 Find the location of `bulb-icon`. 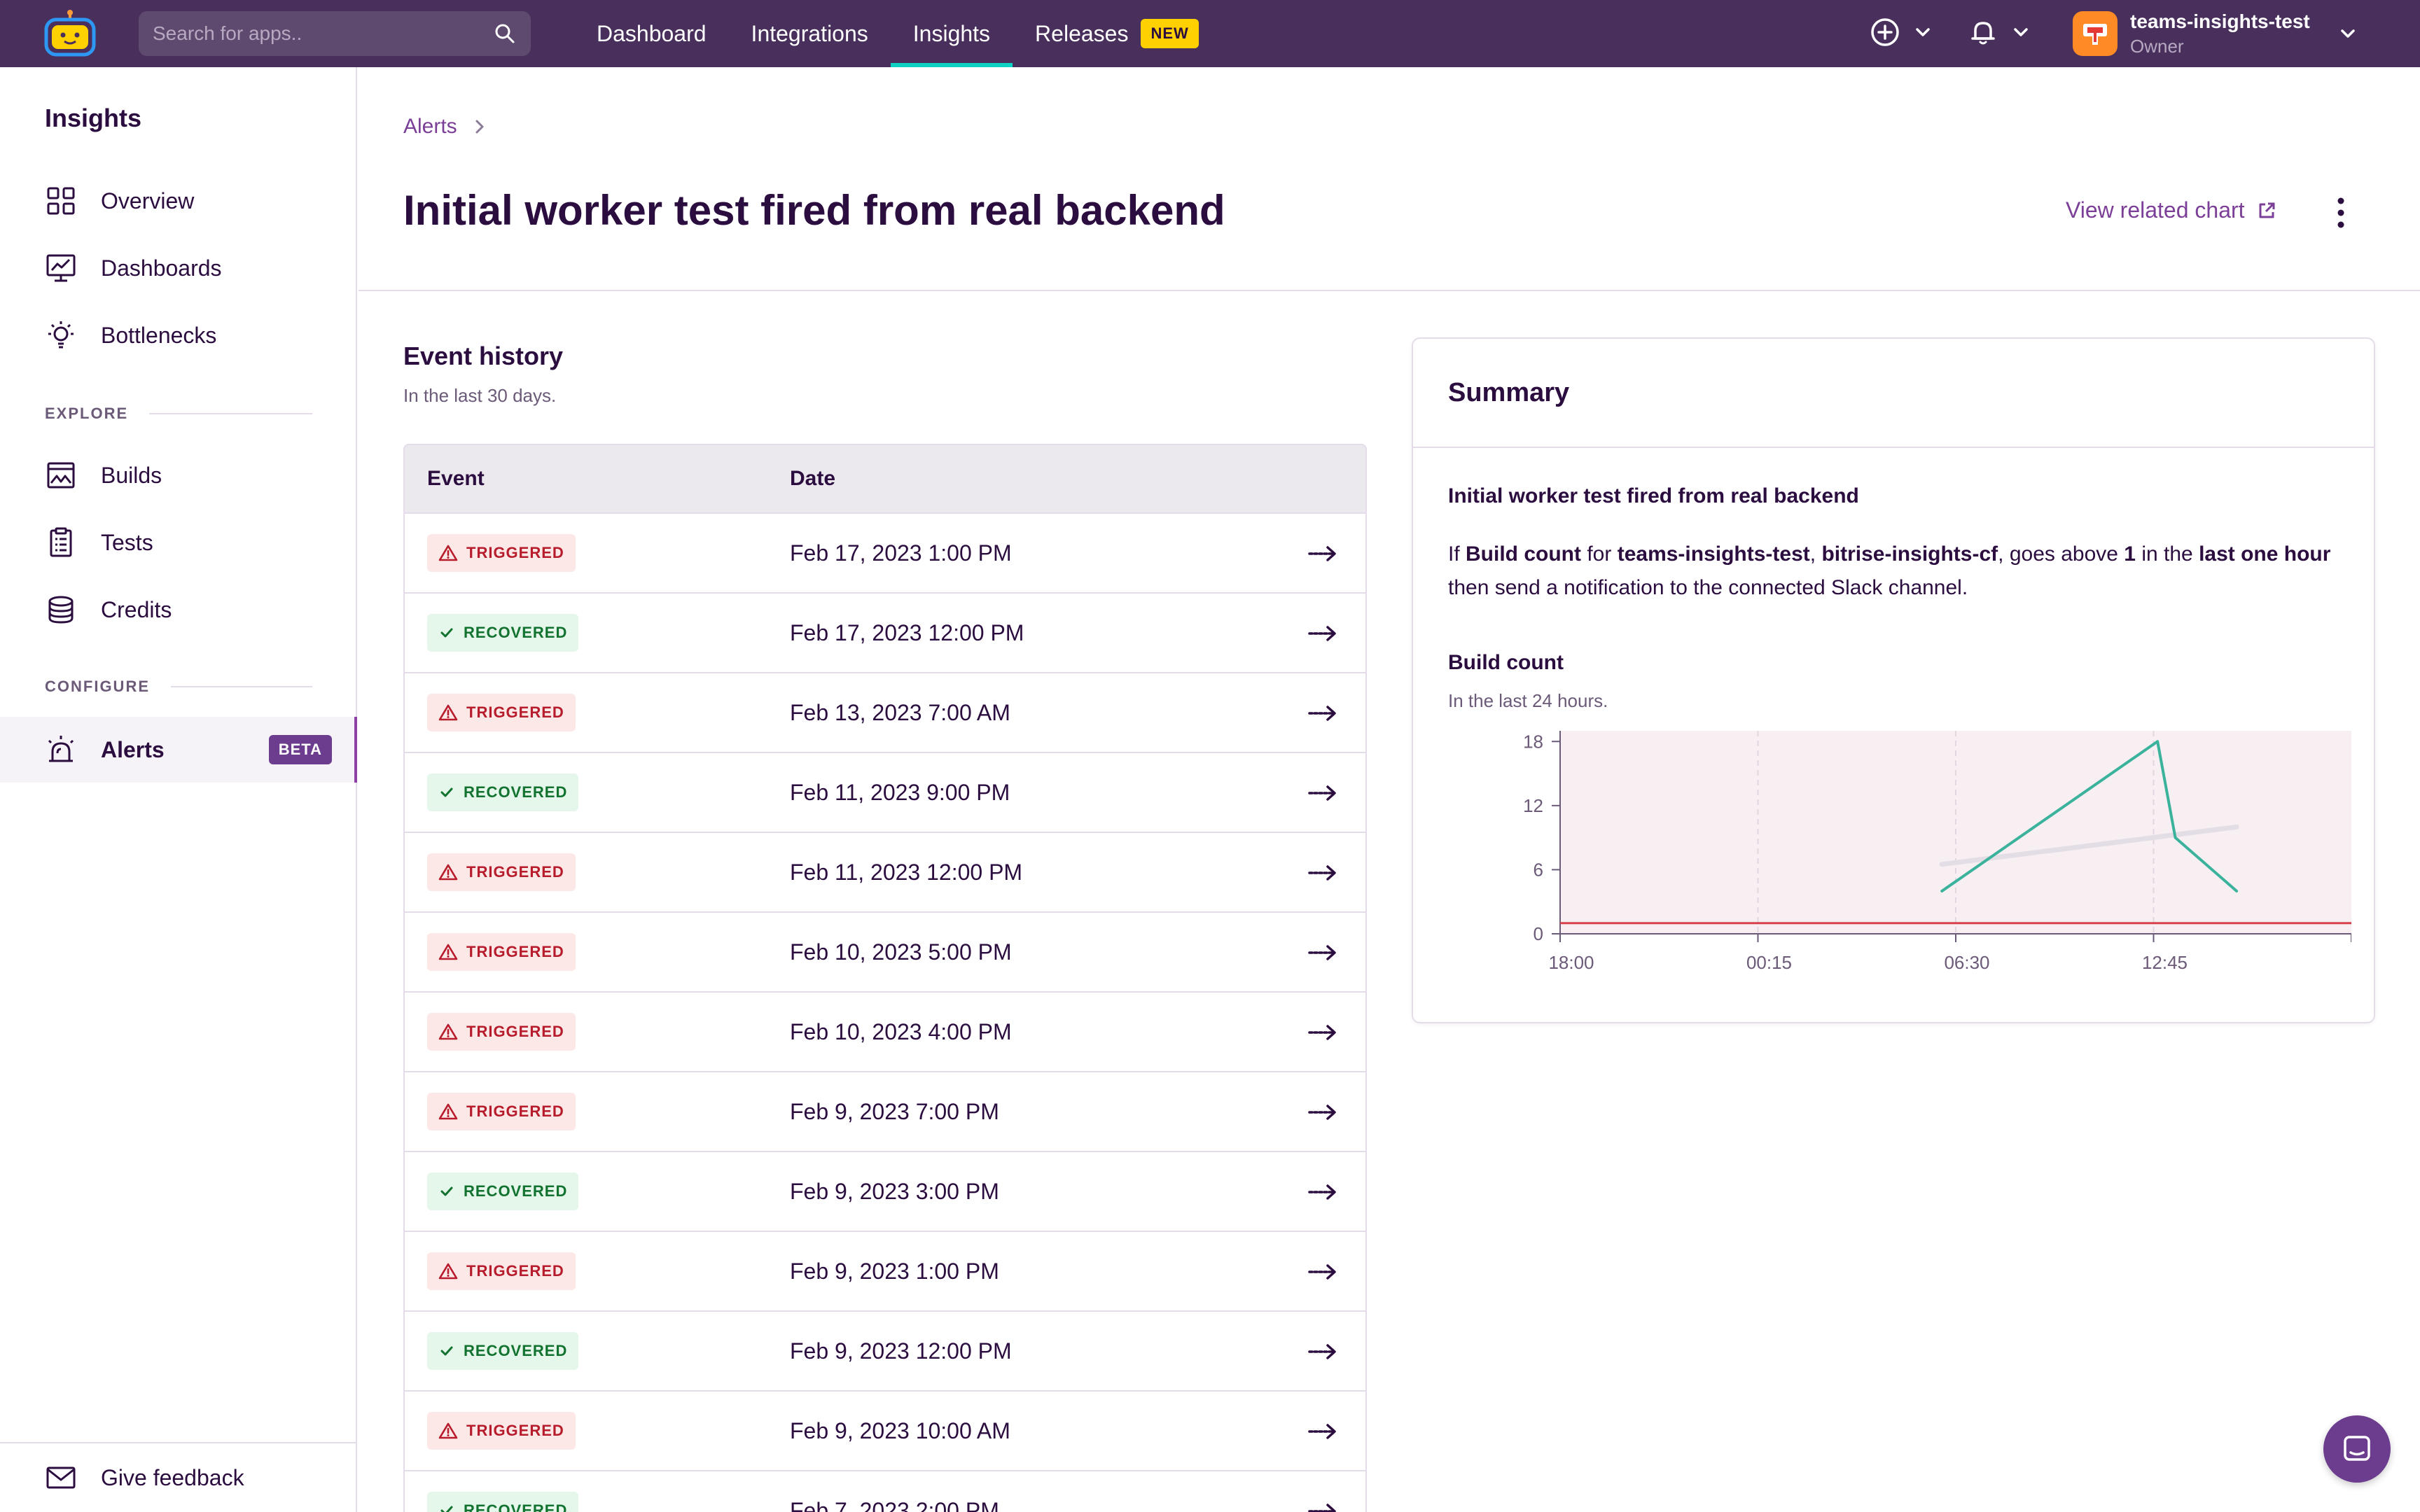

bulb-icon is located at coordinates (61, 335).